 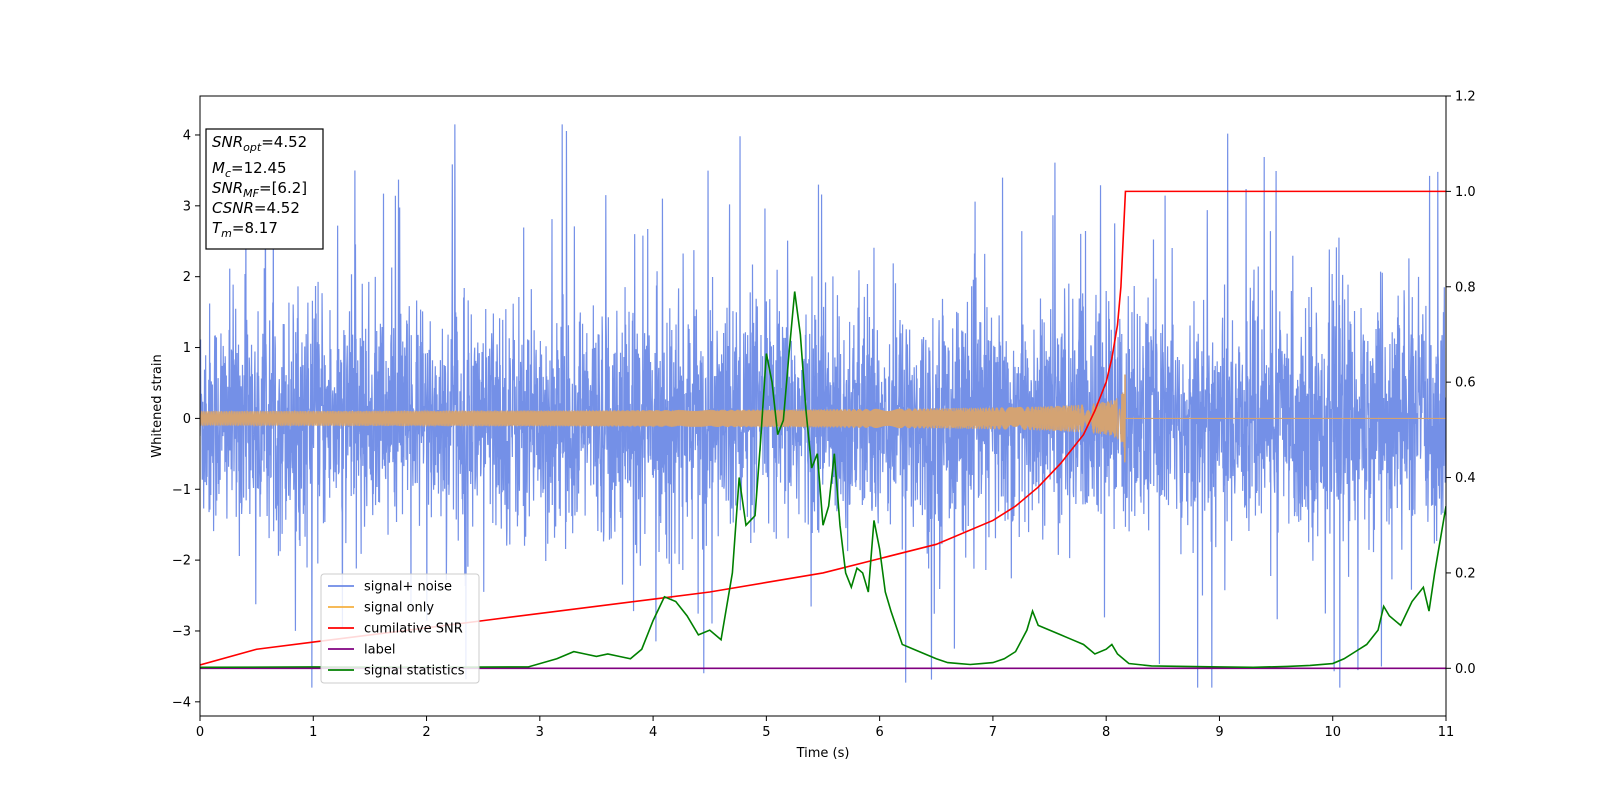 I want to click on x-tick-label: 4, so click(x=653, y=732).